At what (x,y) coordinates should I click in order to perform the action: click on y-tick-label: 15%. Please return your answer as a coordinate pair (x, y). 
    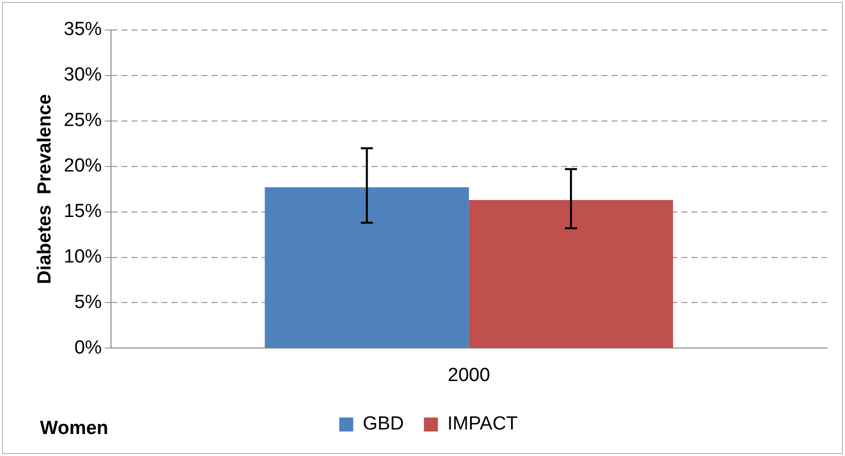
    Looking at the image, I should click on (83, 211).